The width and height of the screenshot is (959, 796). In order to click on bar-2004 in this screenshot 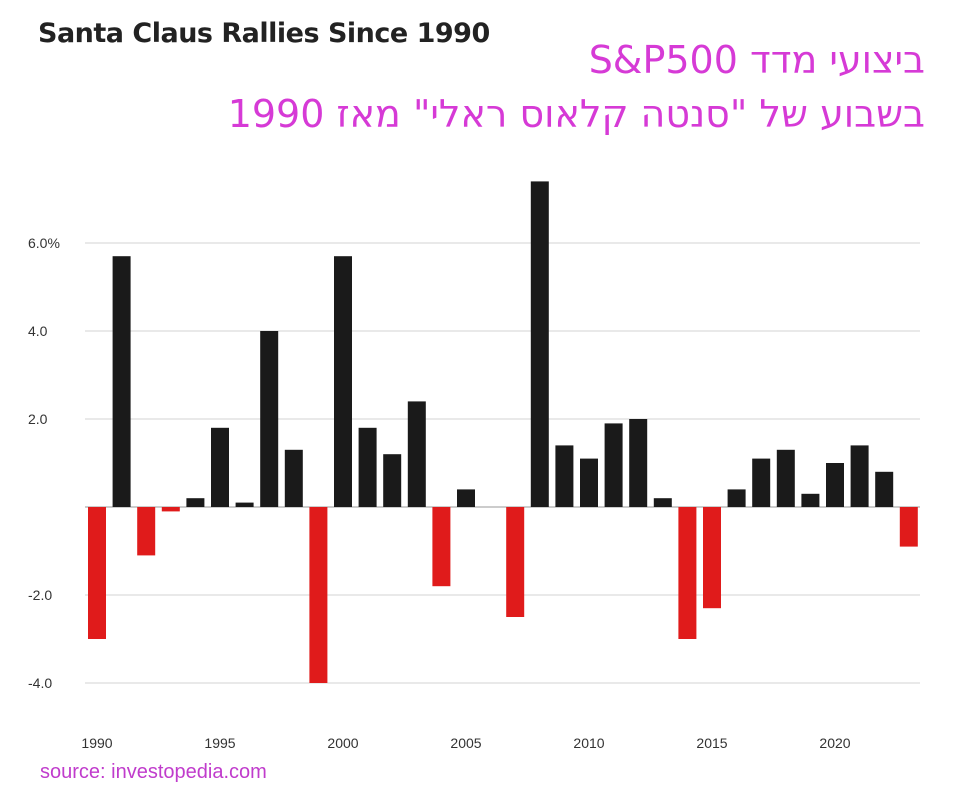, I will do `click(441, 547)`.